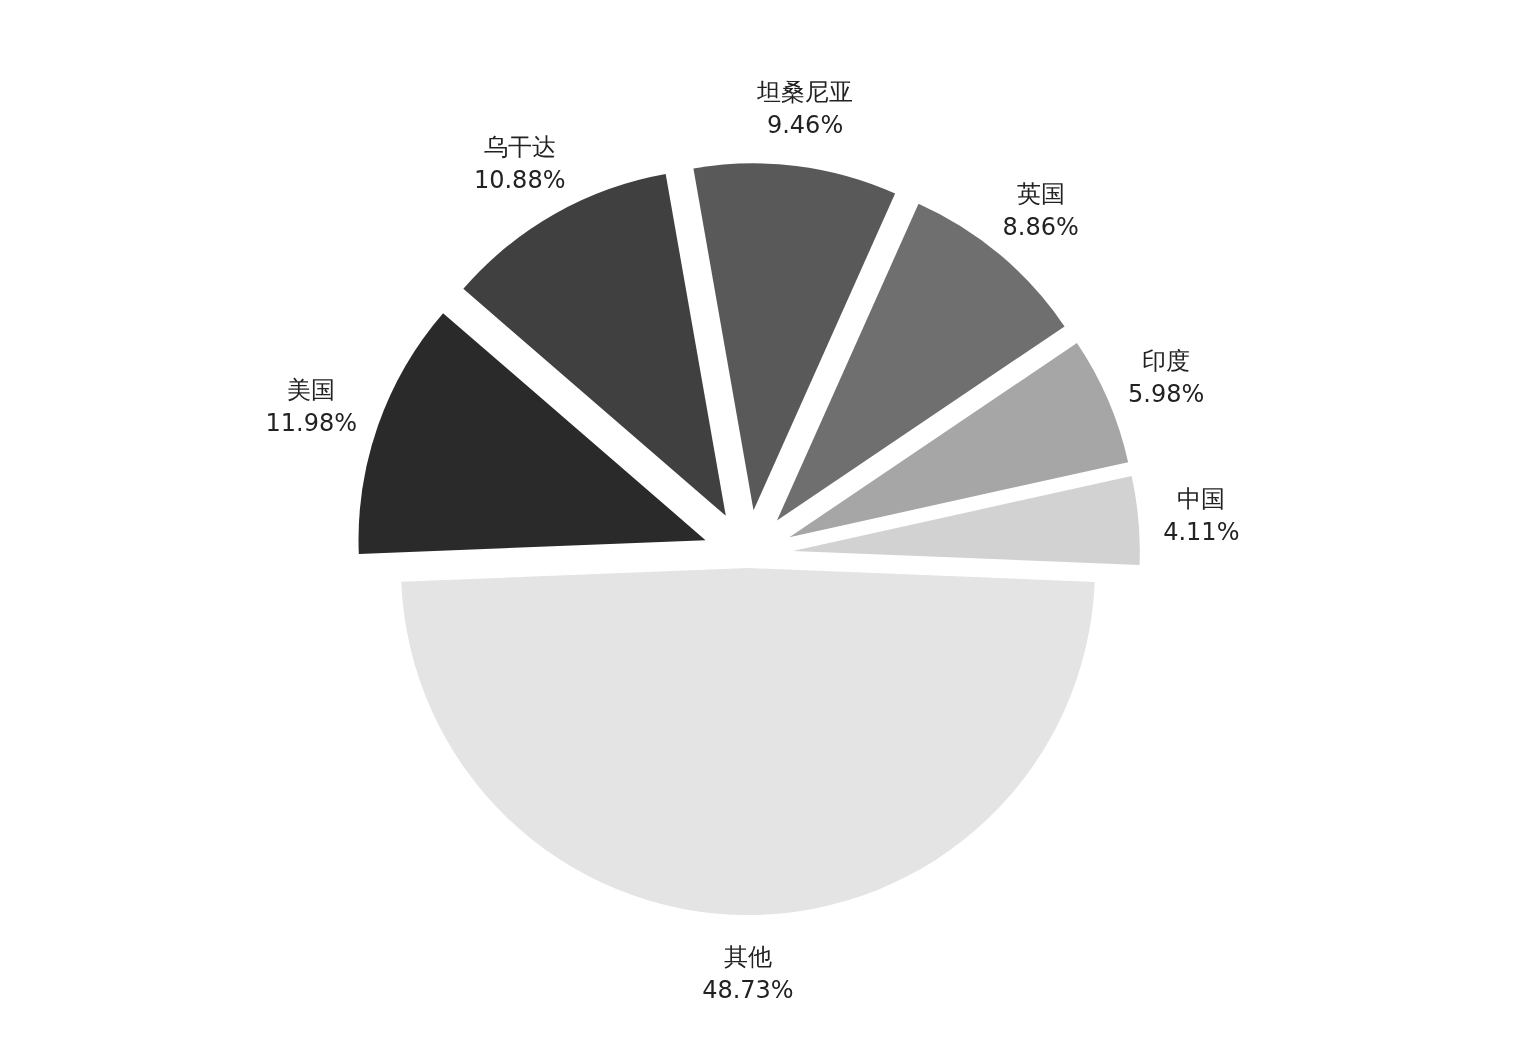  What do you see at coordinates (519, 147) in the screenshot?
I see `slice-label: 乌干达` at bounding box center [519, 147].